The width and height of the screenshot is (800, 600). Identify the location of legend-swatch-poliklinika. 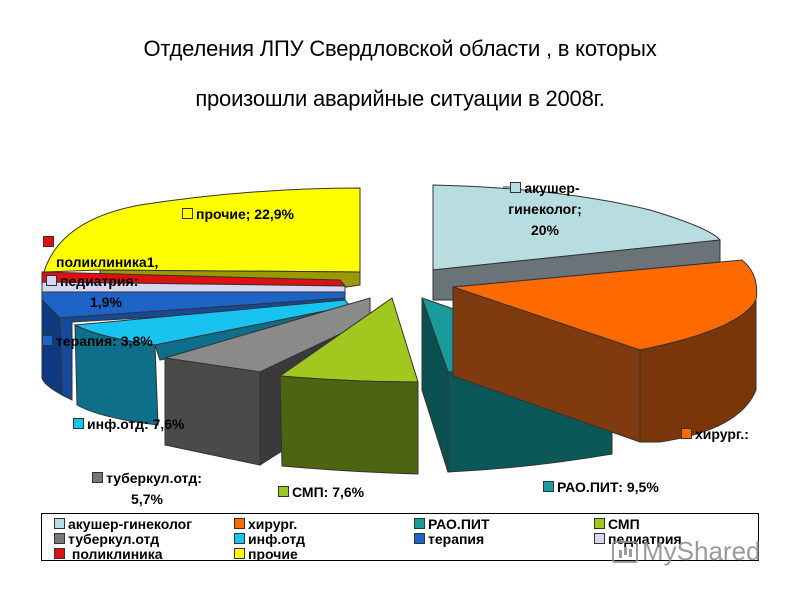
(59, 553).